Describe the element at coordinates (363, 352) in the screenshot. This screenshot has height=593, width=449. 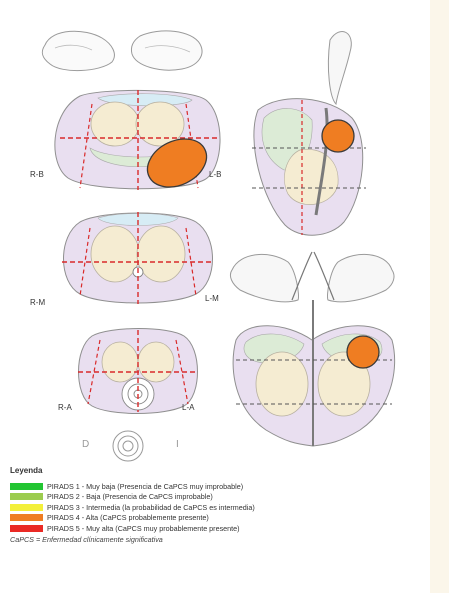
I see `lesion-coronal` at that location.